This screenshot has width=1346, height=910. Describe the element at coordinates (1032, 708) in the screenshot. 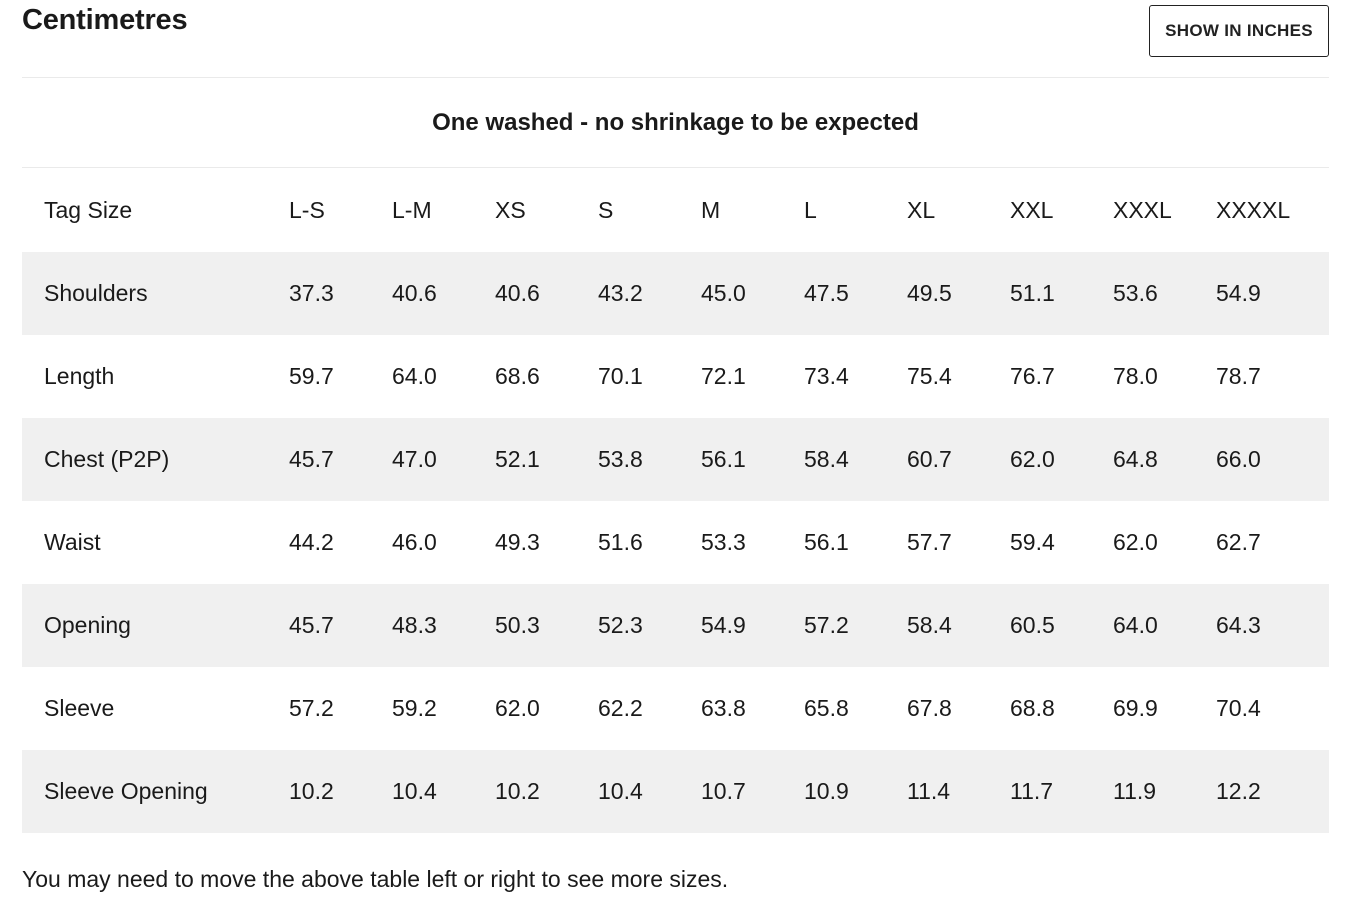

I see `measurement-cell: 68.8` at that location.